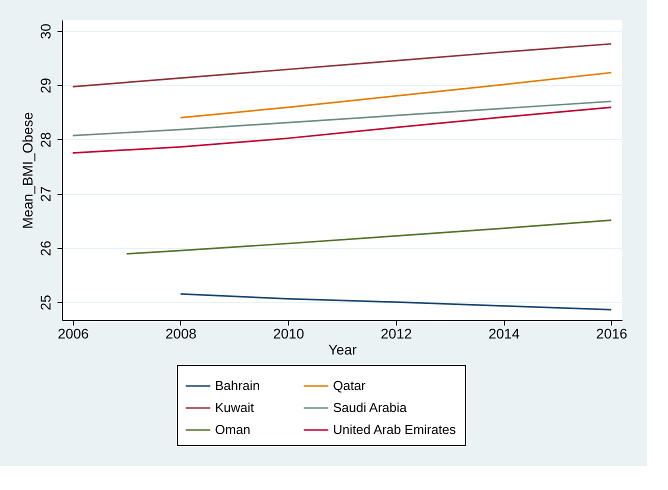 The height and width of the screenshot is (490, 668). I want to click on legend-label: Qatar, so click(349, 385).